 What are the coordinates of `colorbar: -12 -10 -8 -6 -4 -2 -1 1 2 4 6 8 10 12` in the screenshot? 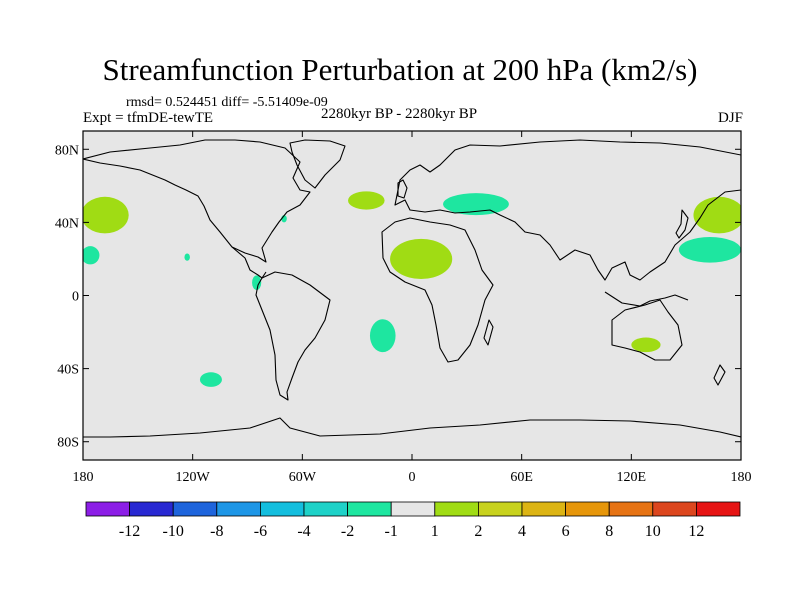 It's located at (413, 520).